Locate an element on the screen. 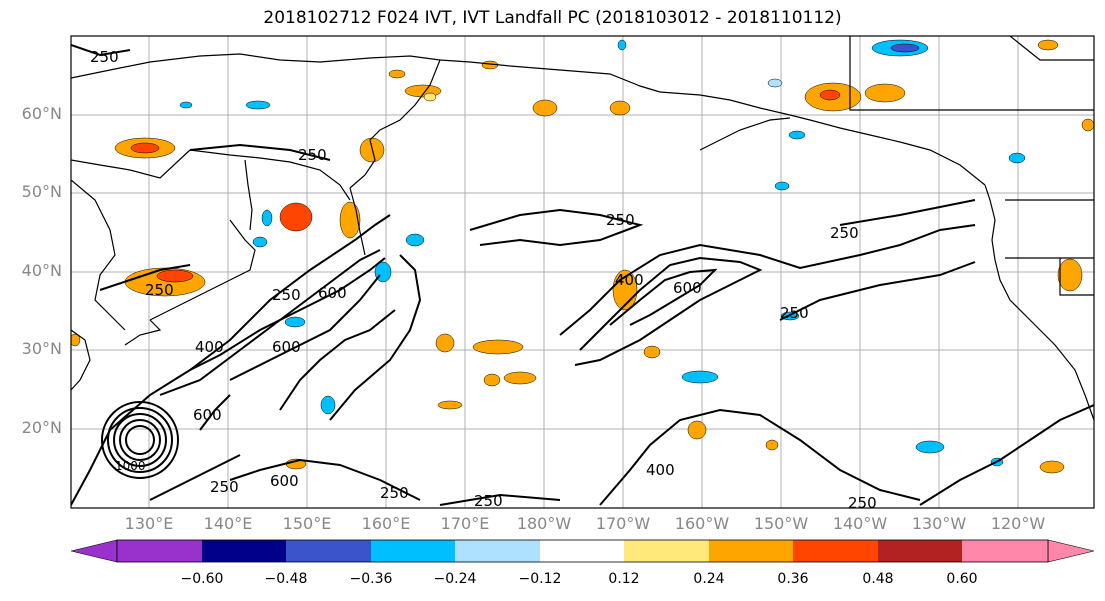 The image size is (1105, 601). colorbar-tick: 0.60 is located at coordinates (962, 579).